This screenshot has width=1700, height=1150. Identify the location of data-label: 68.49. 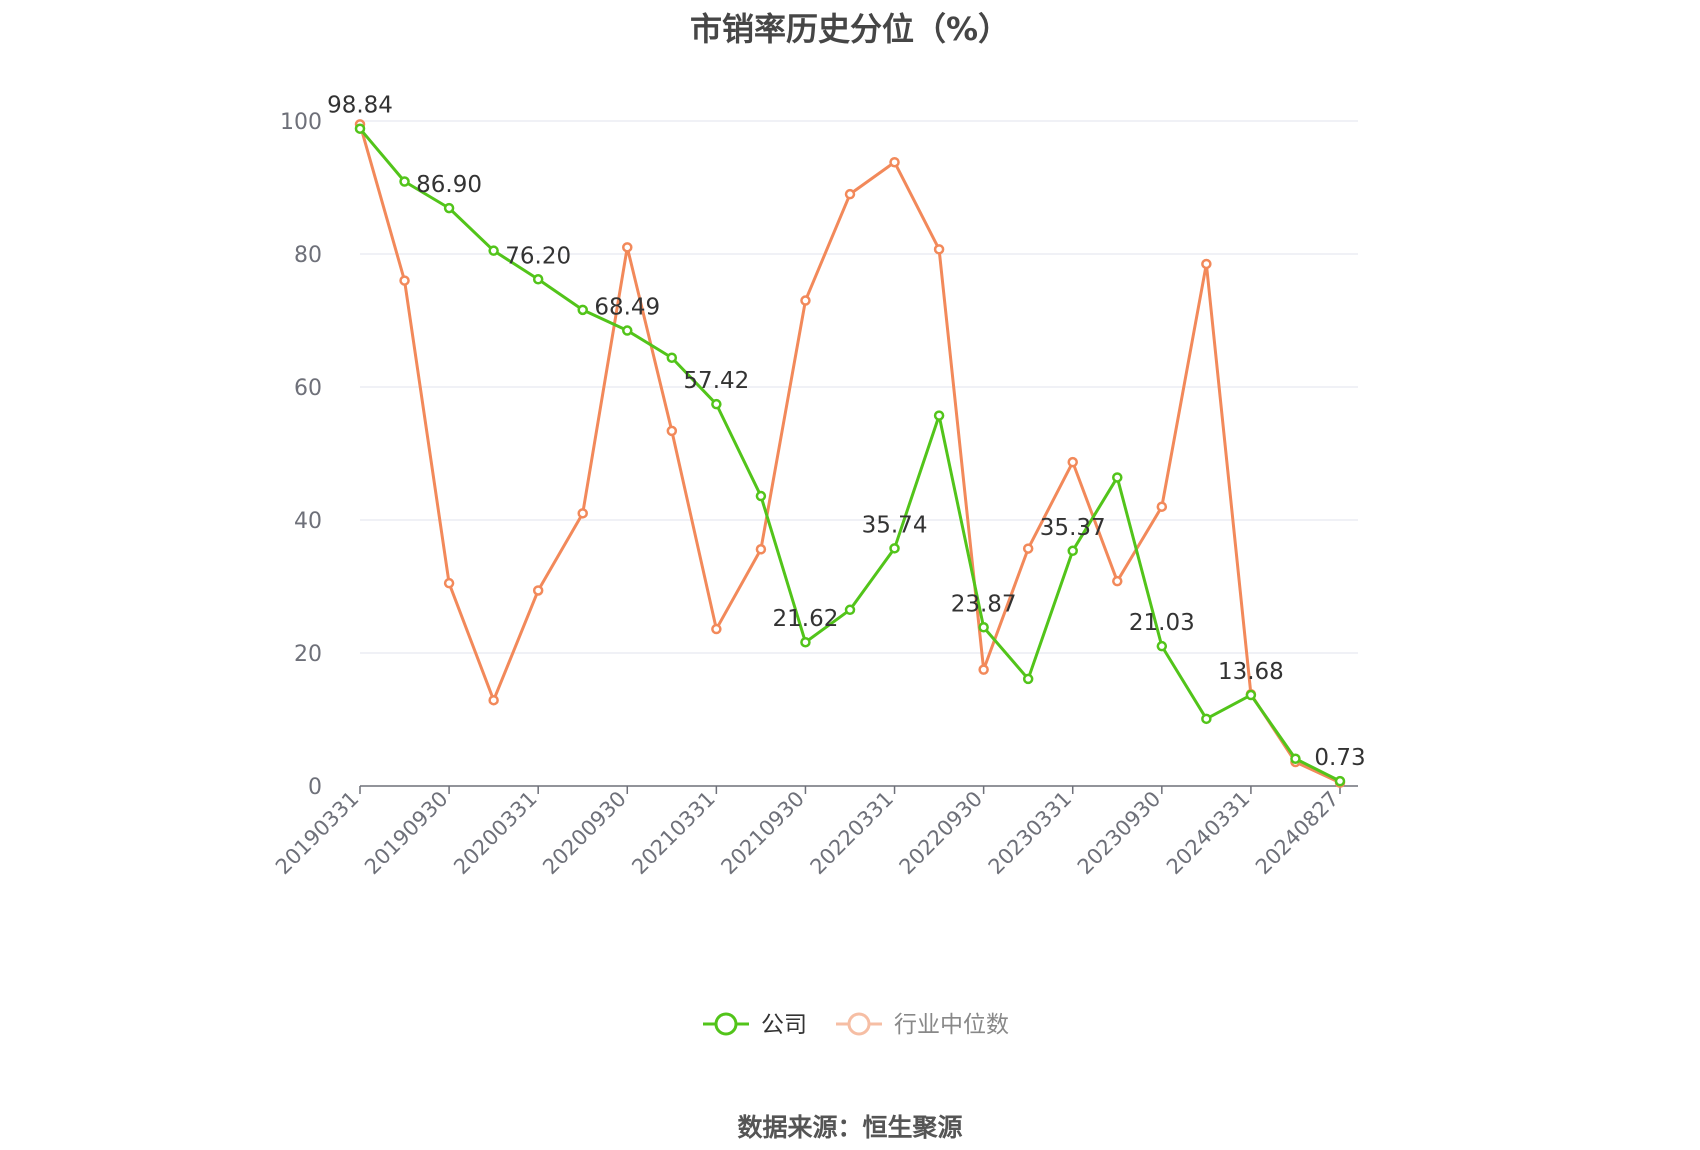
(627, 308).